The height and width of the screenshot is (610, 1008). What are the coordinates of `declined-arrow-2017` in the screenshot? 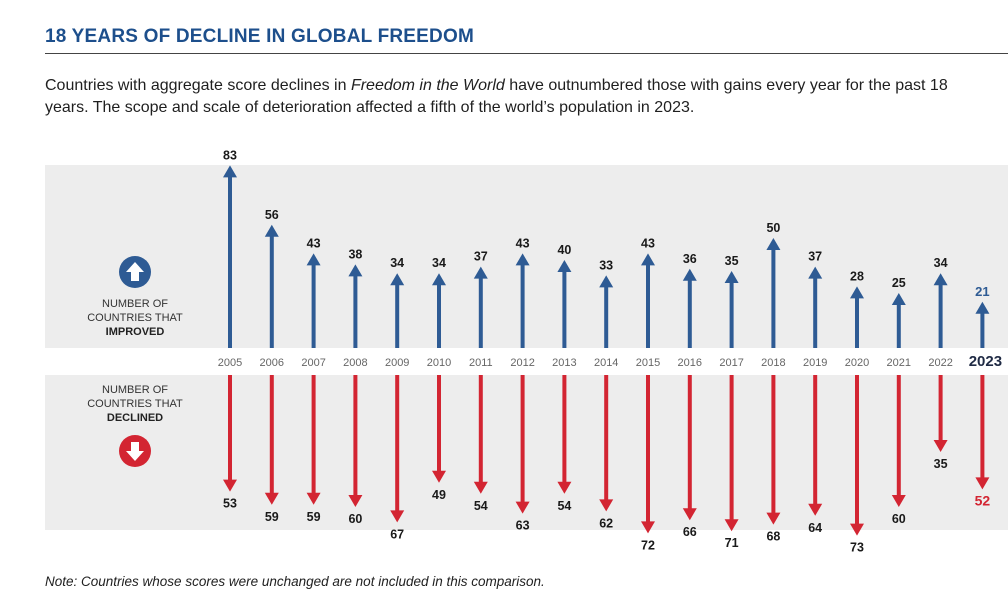 It's located at (731, 453).